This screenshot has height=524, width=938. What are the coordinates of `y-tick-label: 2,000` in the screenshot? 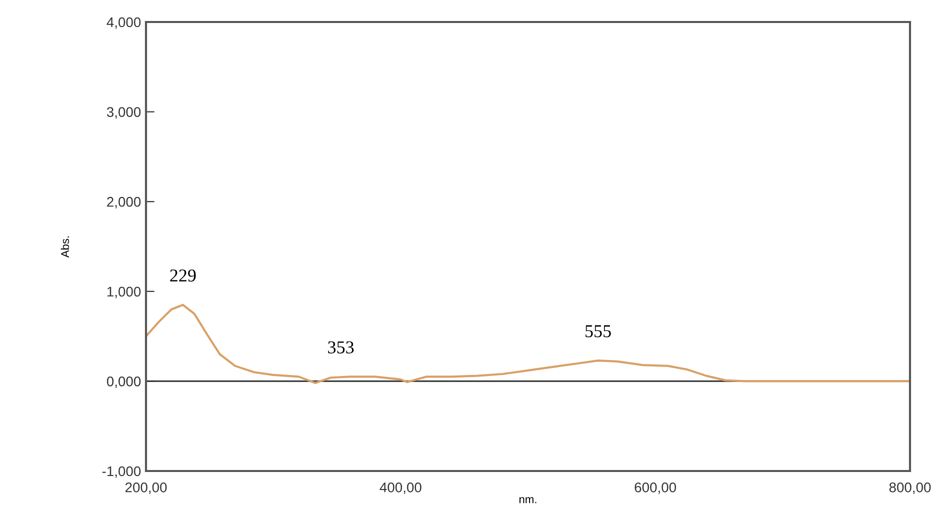 It's located at (124, 202).